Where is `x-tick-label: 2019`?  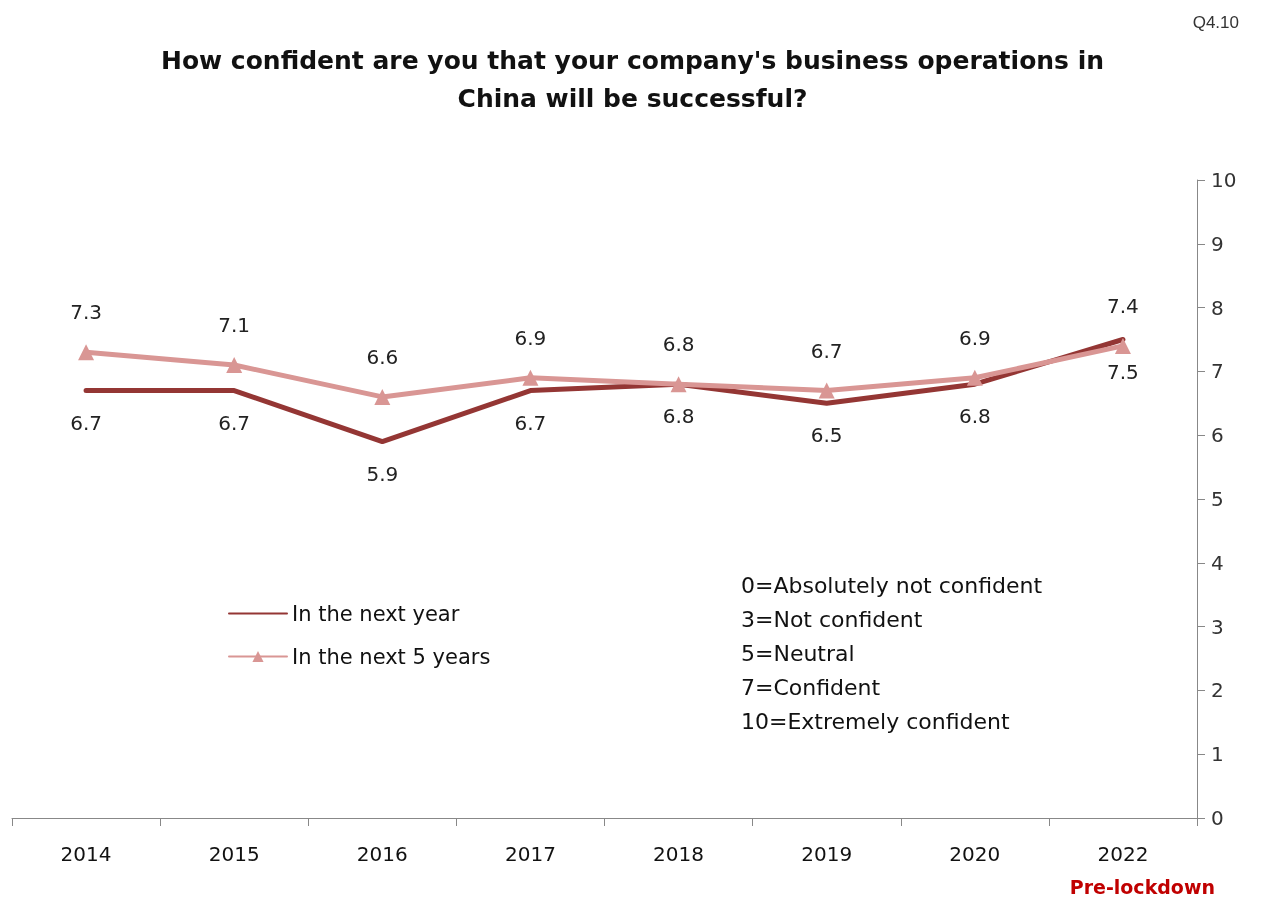
x-tick-label: 2019 is located at coordinates (827, 854).